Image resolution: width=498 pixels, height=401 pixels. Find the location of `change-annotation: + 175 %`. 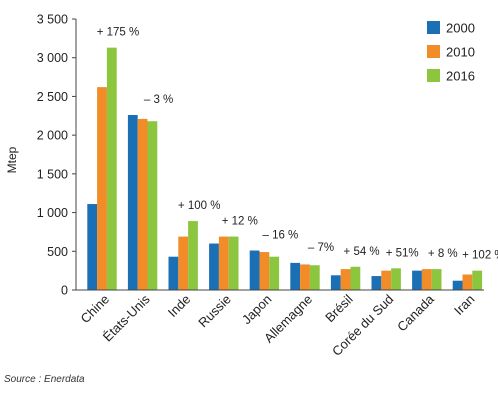

change-annotation: + 175 % is located at coordinates (118, 33).